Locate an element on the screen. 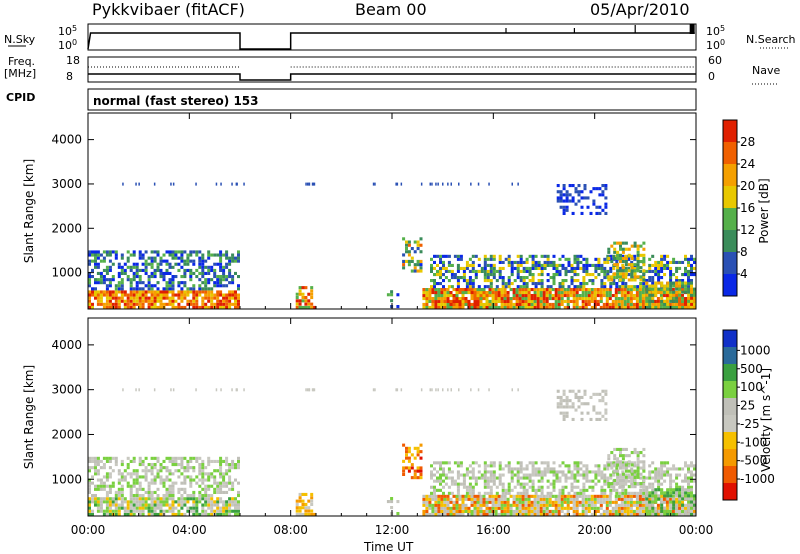 The image size is (800, 554). y-tick-label: 1000 is located at coordinates (66, 479).